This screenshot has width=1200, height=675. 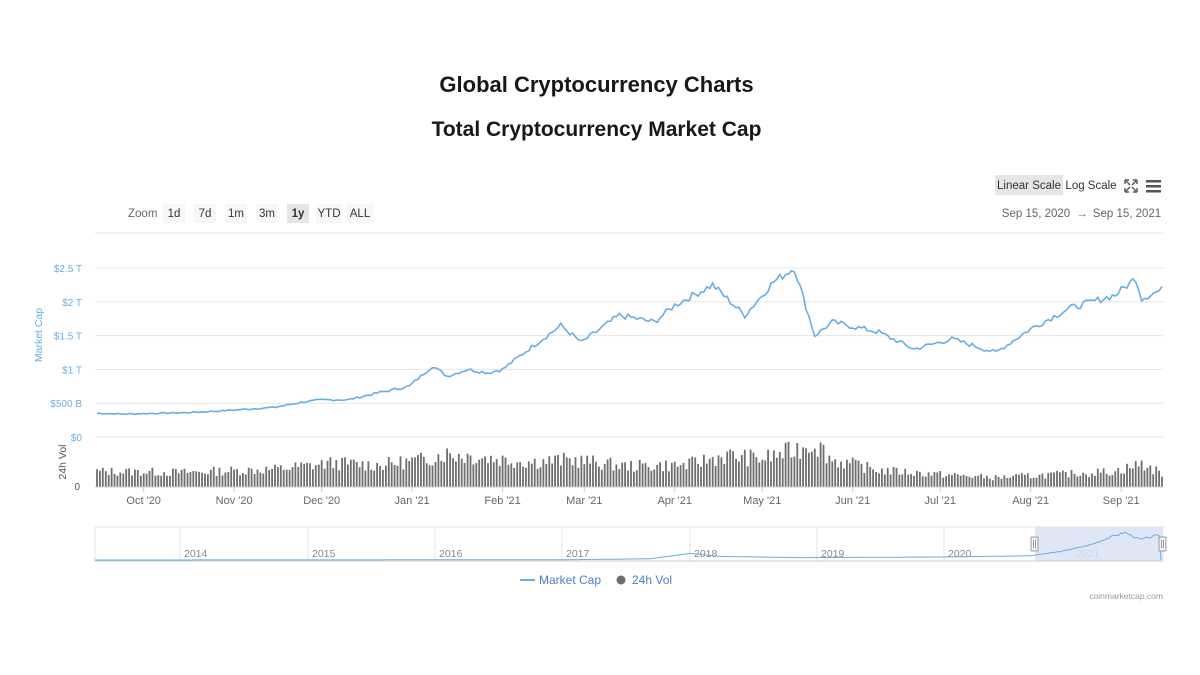 I want to click on zoom-ytd-button: YTD, so click(x=329, y=214).